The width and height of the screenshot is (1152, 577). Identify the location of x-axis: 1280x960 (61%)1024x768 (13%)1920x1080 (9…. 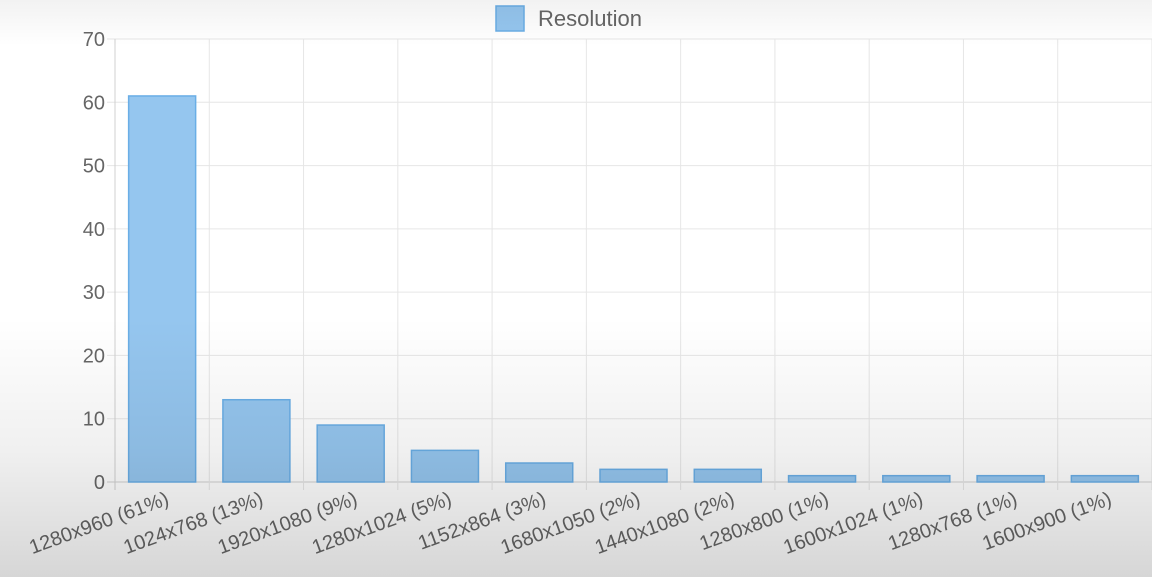
(570, 523).